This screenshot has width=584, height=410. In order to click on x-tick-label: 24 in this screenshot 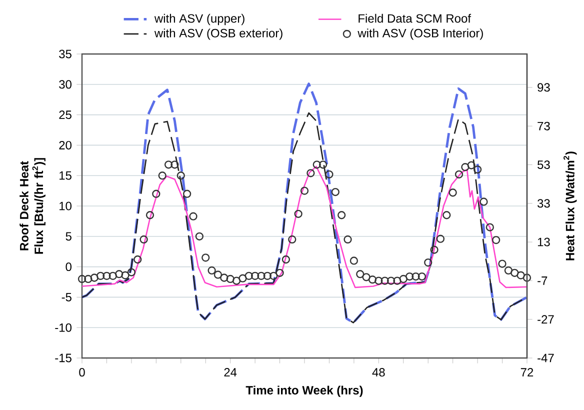, I will do `click(230, 372)`.